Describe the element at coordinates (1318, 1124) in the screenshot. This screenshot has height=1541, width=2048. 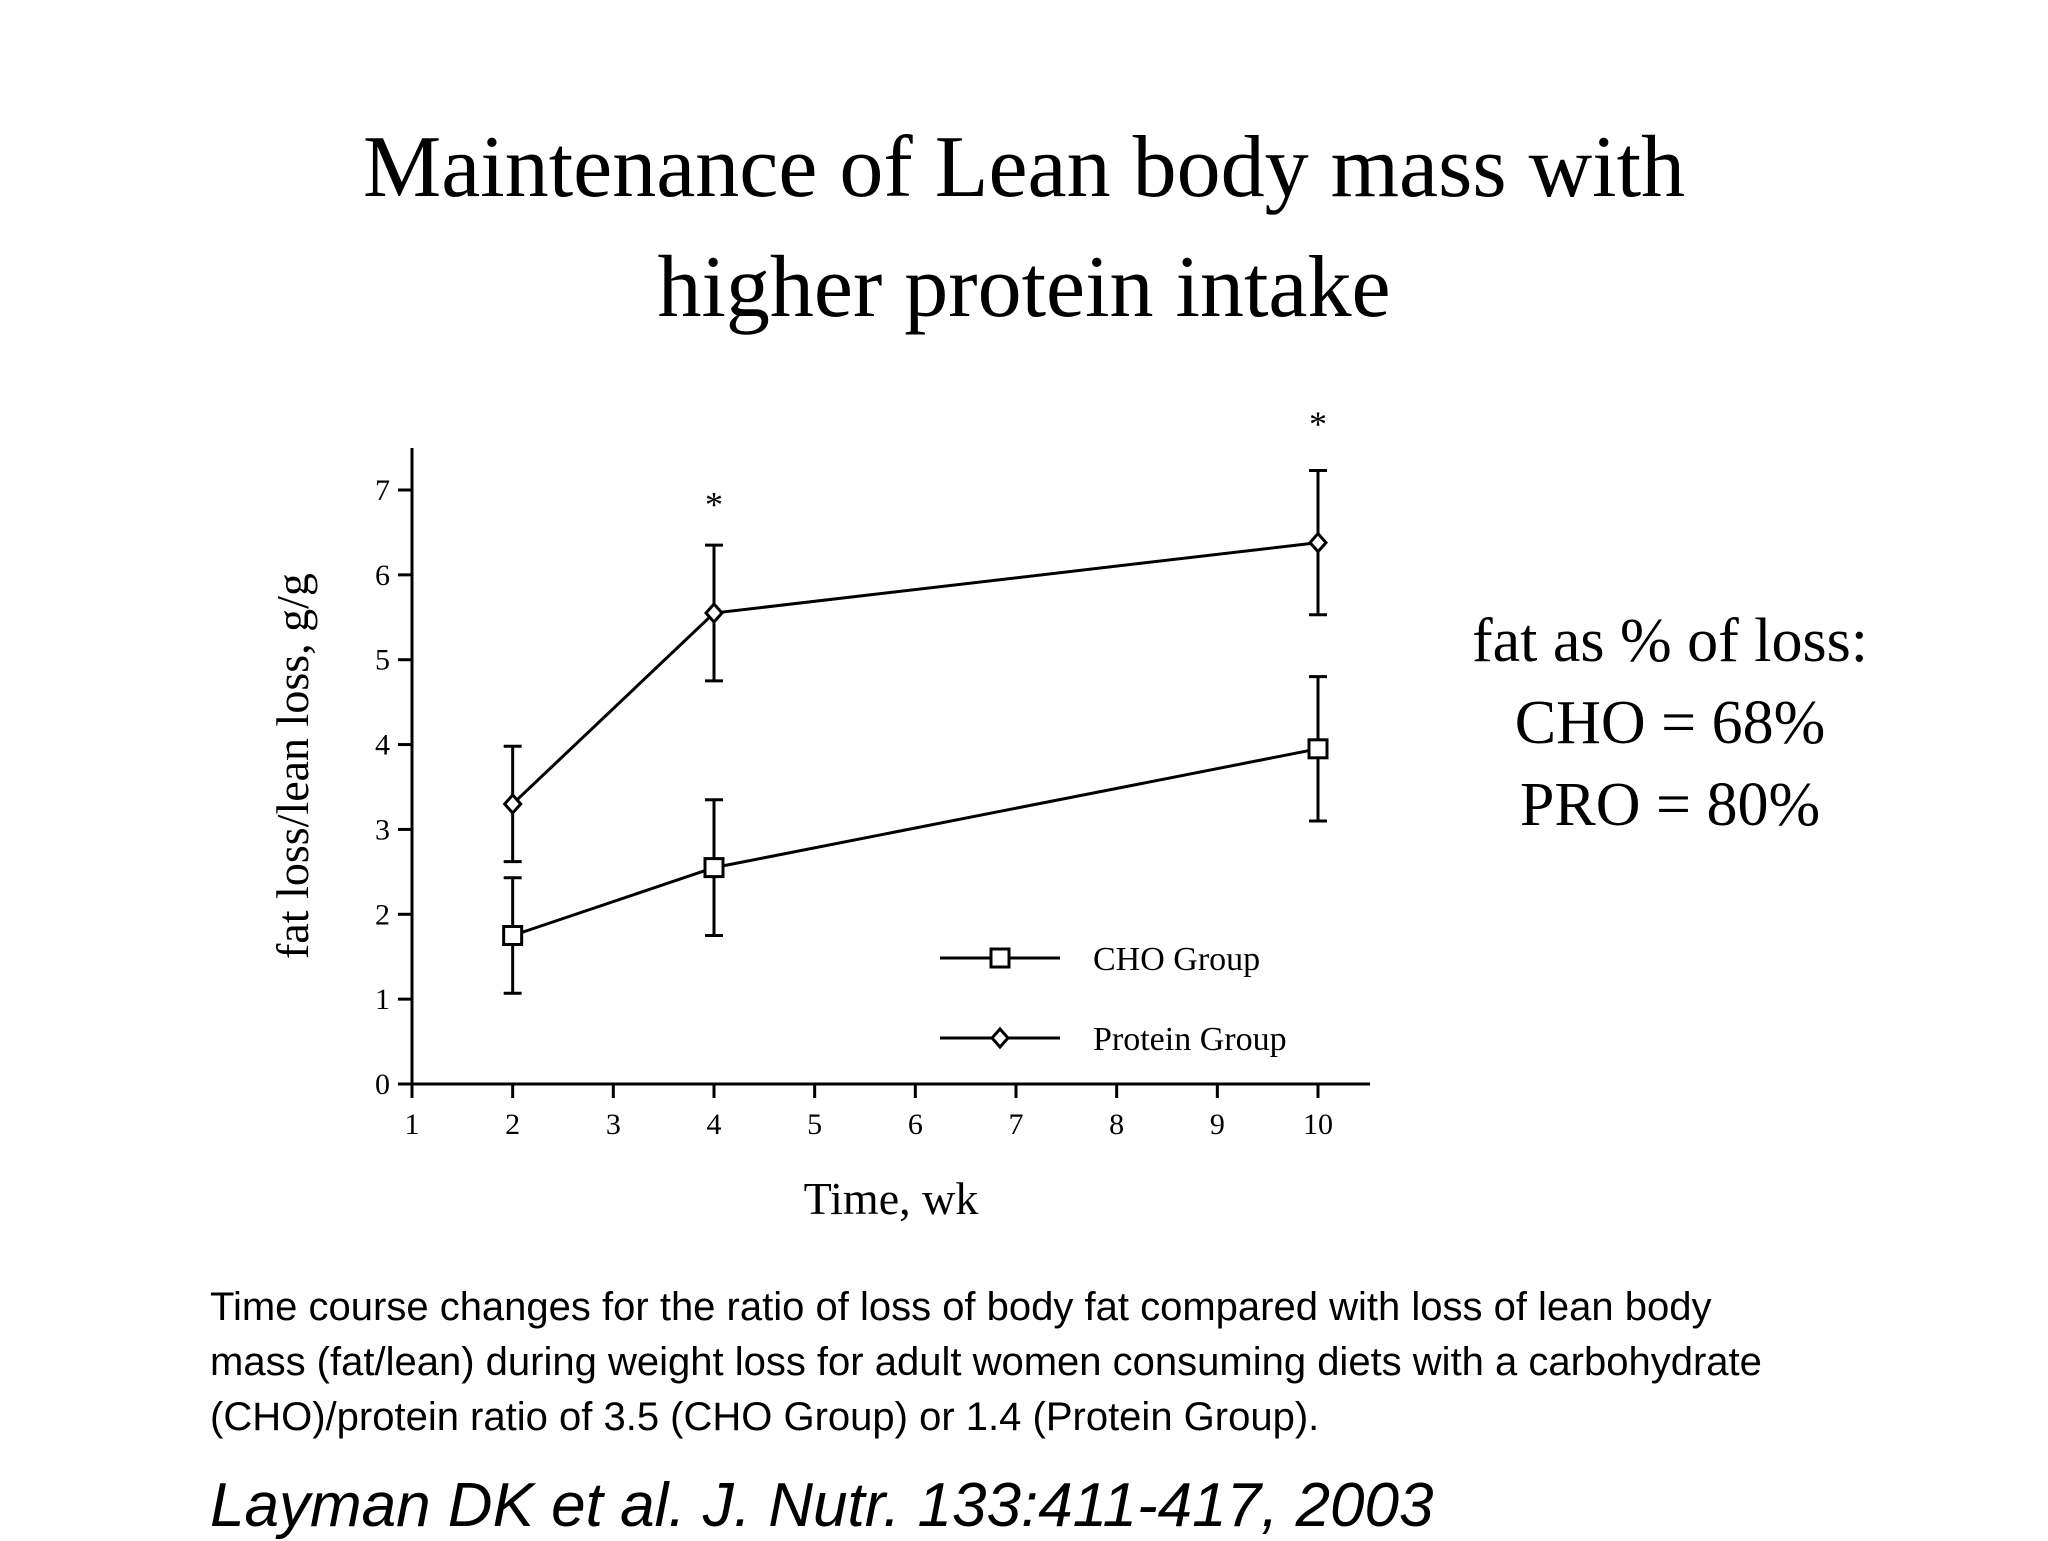
I see `x-tick-label: 10` at that location.